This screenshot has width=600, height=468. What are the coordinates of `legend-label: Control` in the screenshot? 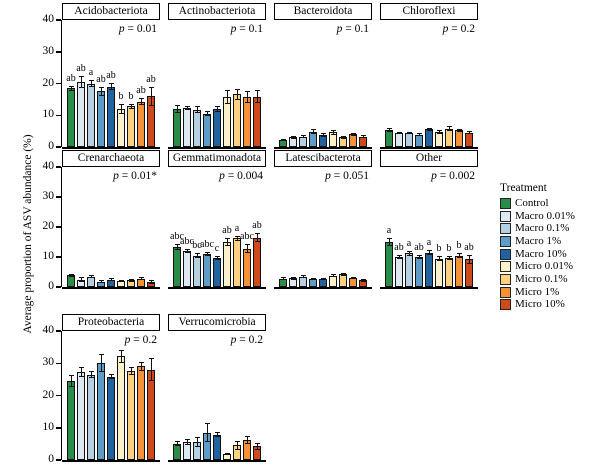 It's located at (532, 202).